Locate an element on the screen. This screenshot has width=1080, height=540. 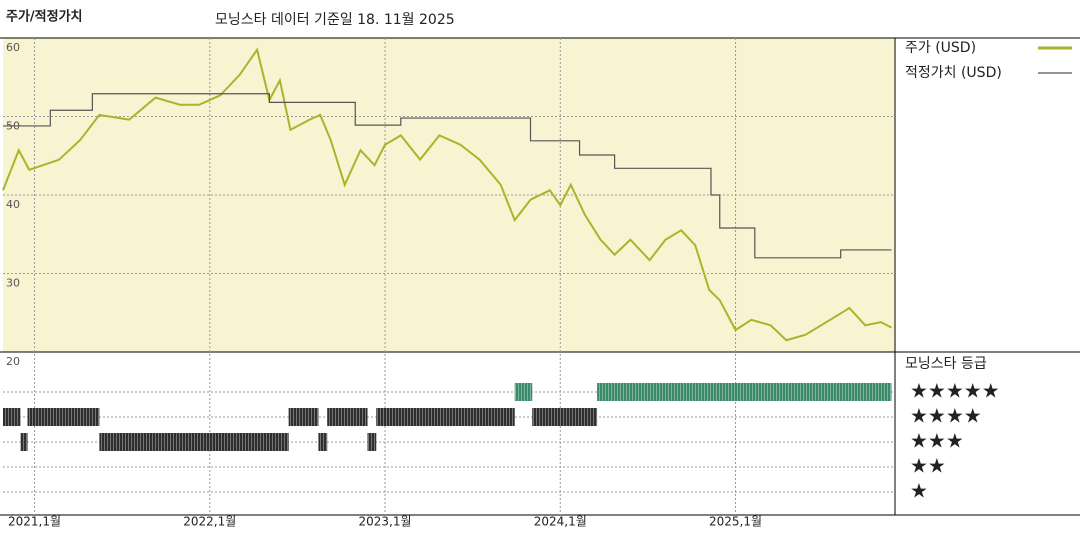
rating-label: ★★ is located at coordinates (928, 466).